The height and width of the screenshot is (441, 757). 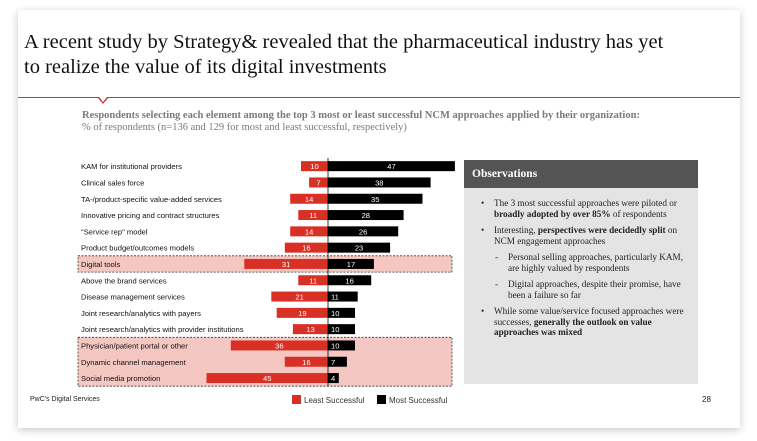 I want to click on data-label-least: 7, so click(x=318, y=182).